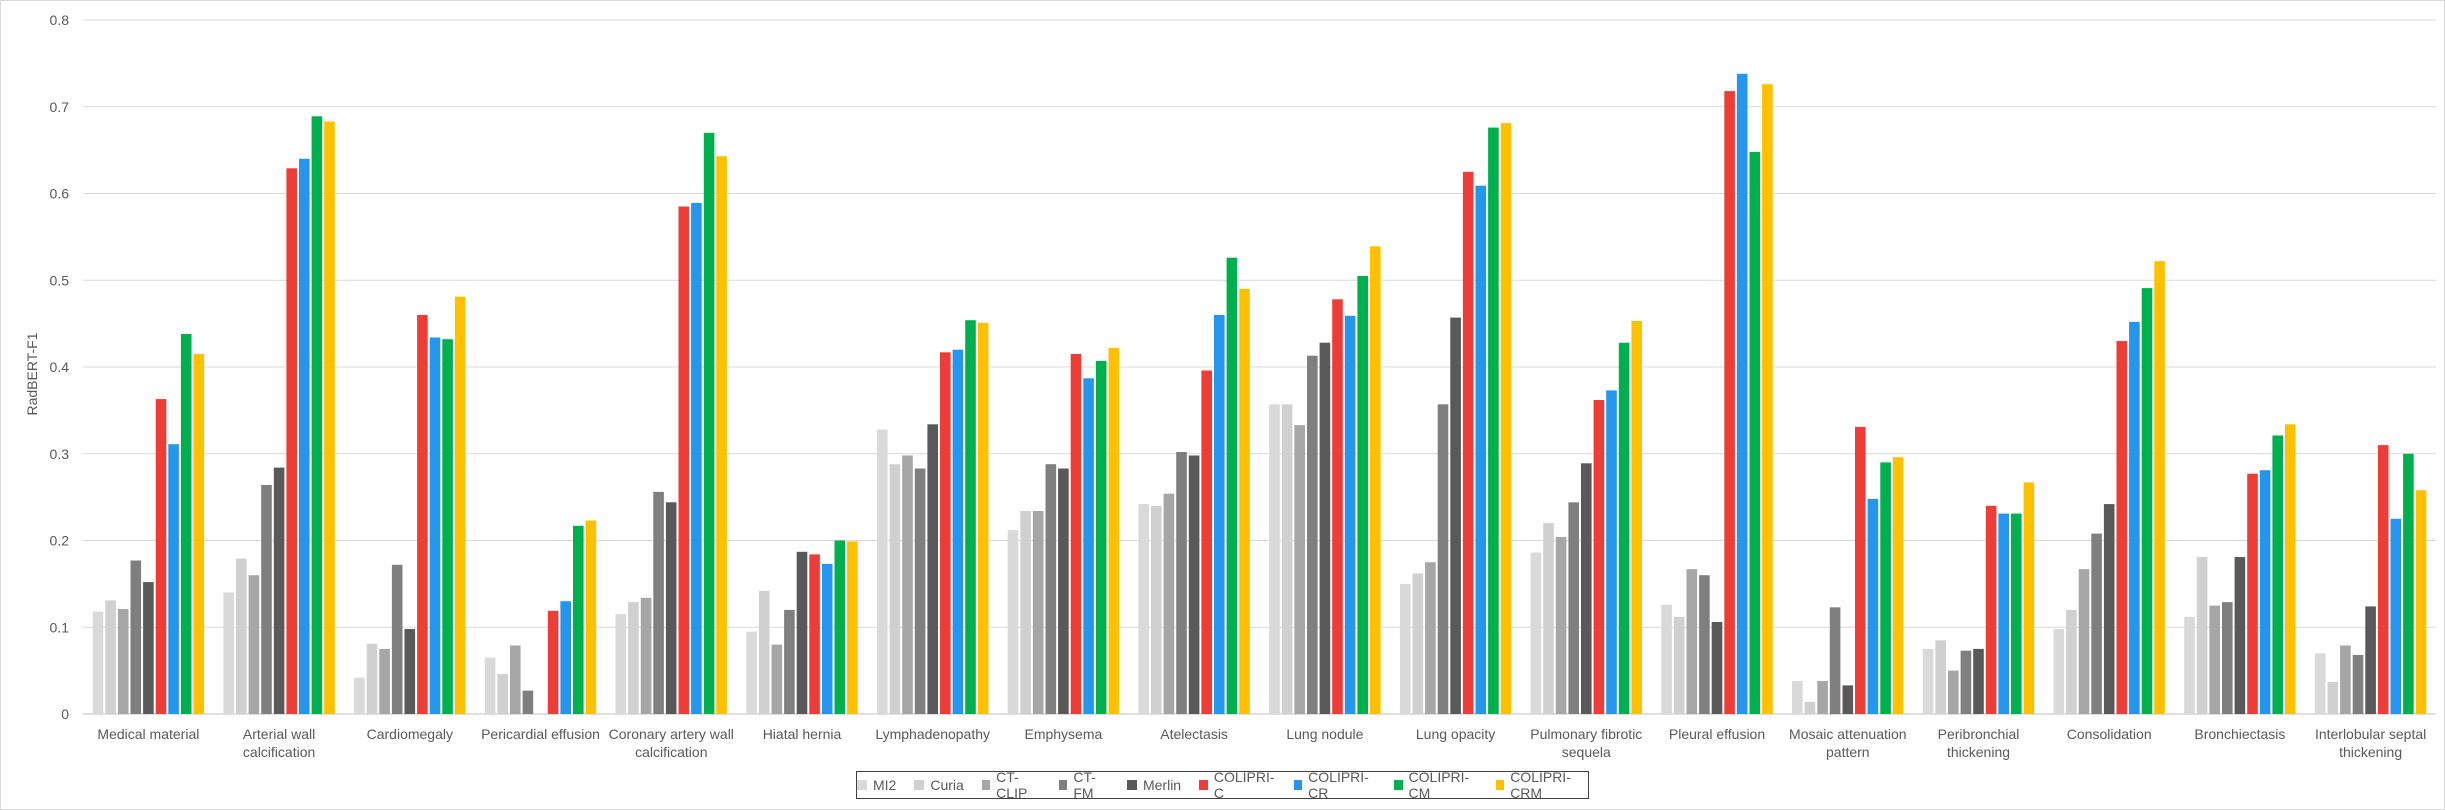 The image size is (2445, 810). What do you see at coordinates (671, 752) in the screenshot?
I see `x-tick-label: calcification` at bounding box center [671, 752].